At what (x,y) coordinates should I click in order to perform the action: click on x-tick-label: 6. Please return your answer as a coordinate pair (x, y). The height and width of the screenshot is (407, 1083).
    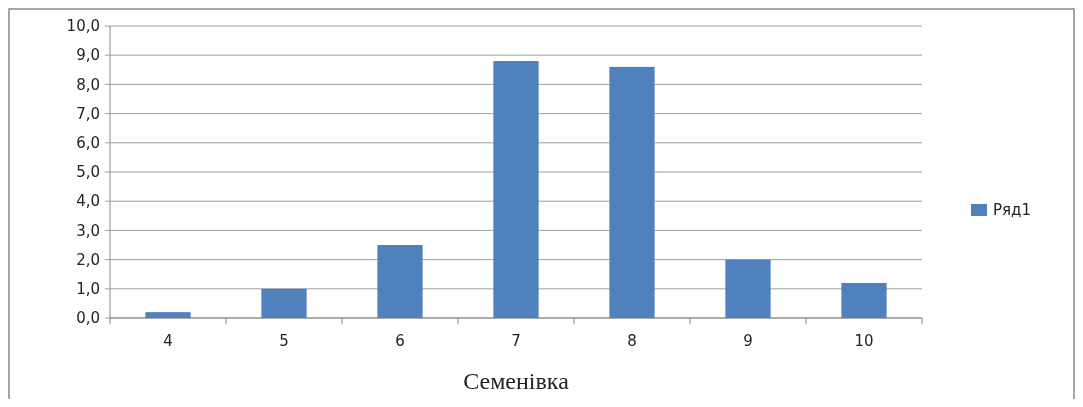
    Looking at the image, I should click on (400, 341).